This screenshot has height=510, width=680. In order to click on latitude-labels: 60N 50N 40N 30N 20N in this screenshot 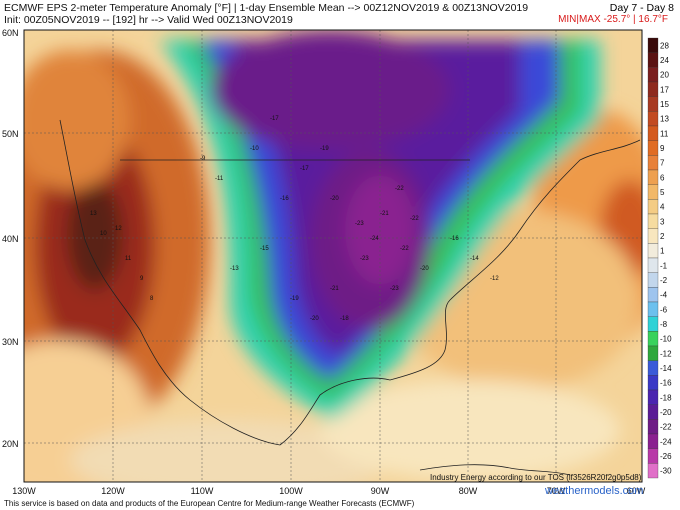, I will do `click(10, 238)`.